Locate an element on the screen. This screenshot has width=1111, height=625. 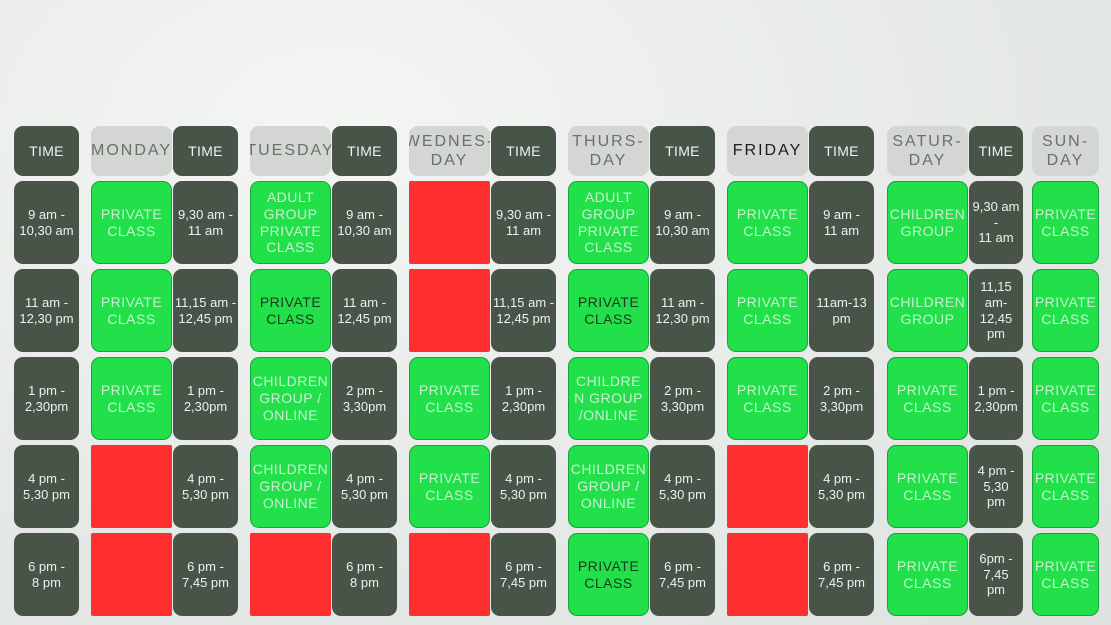
day-header-wednesday: WEDNES- DAY is located at coordinates (449, 151).